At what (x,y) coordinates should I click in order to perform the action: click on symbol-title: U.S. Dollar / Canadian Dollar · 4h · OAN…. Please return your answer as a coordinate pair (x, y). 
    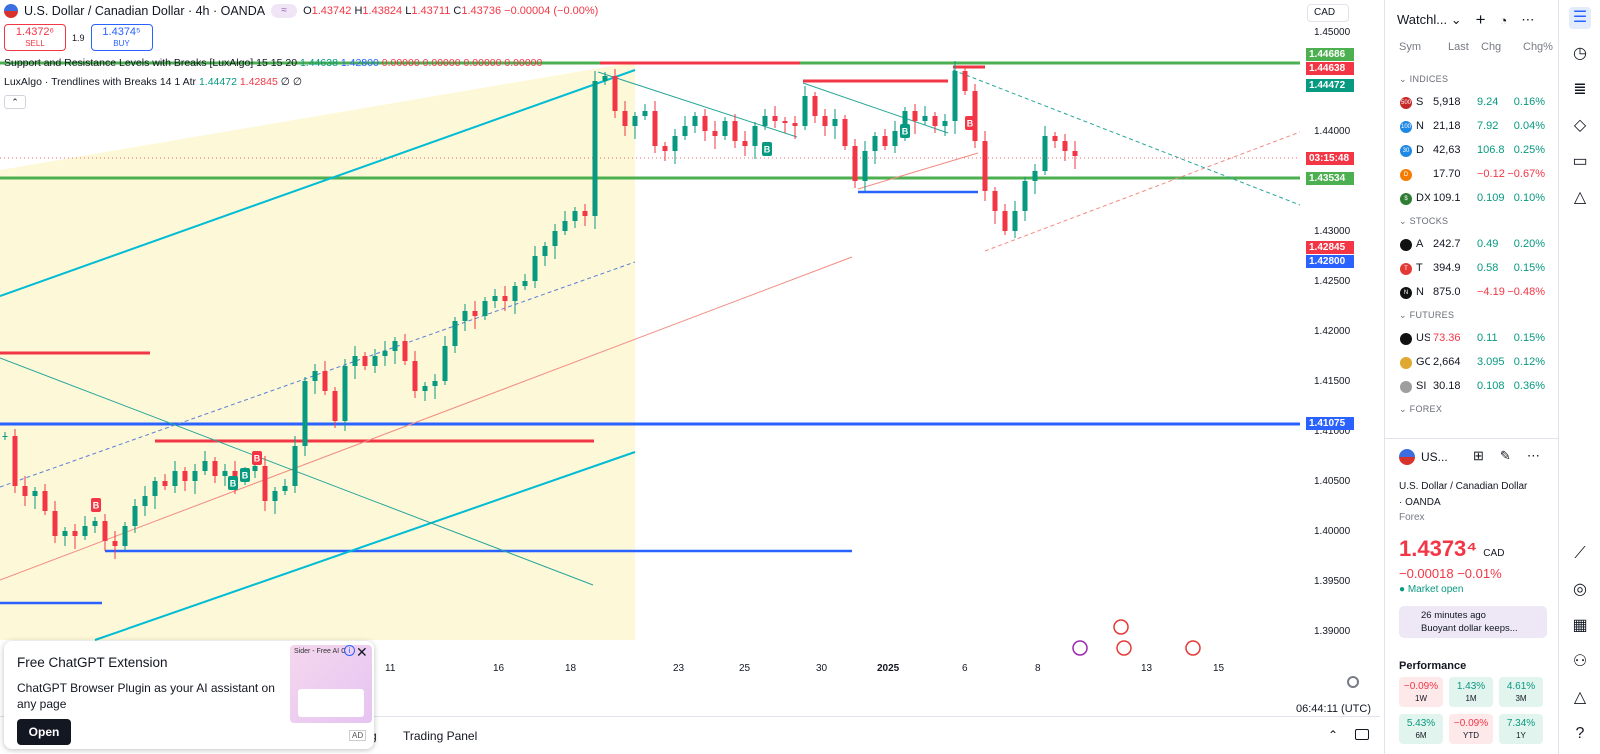
    Looking at the image, I should click on (145, 11).